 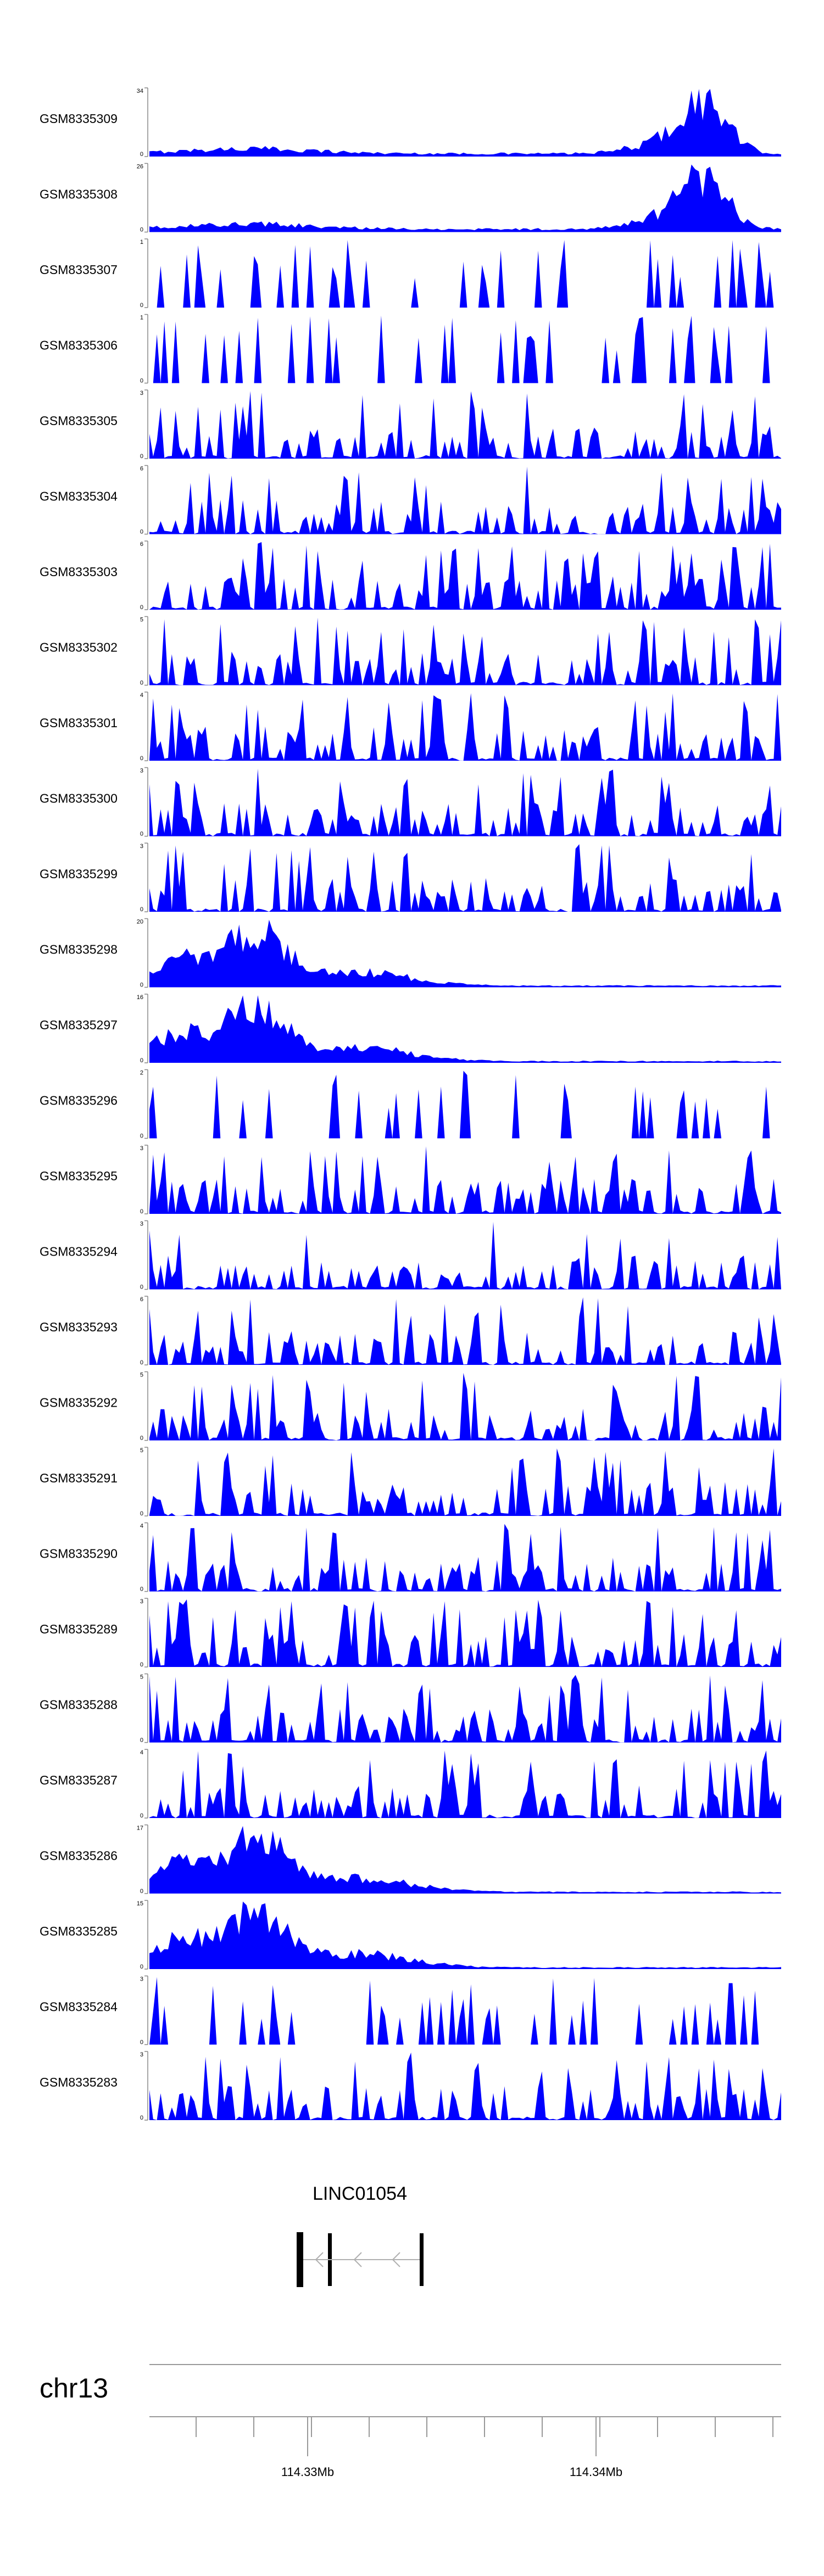 I want to click on track-GSM8335290: GSM8335290 4 0, so click(x=411, y=1557).